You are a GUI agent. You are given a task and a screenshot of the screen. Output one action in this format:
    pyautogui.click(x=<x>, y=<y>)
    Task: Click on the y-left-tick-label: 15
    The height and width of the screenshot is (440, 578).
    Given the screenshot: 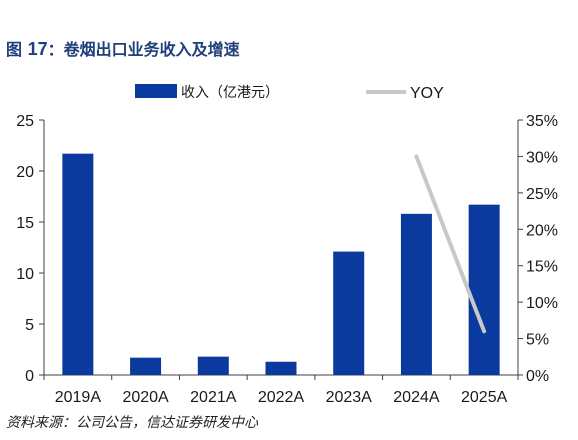 What is the action you would take?
    pyautogui.click(x=25, y=223)
    